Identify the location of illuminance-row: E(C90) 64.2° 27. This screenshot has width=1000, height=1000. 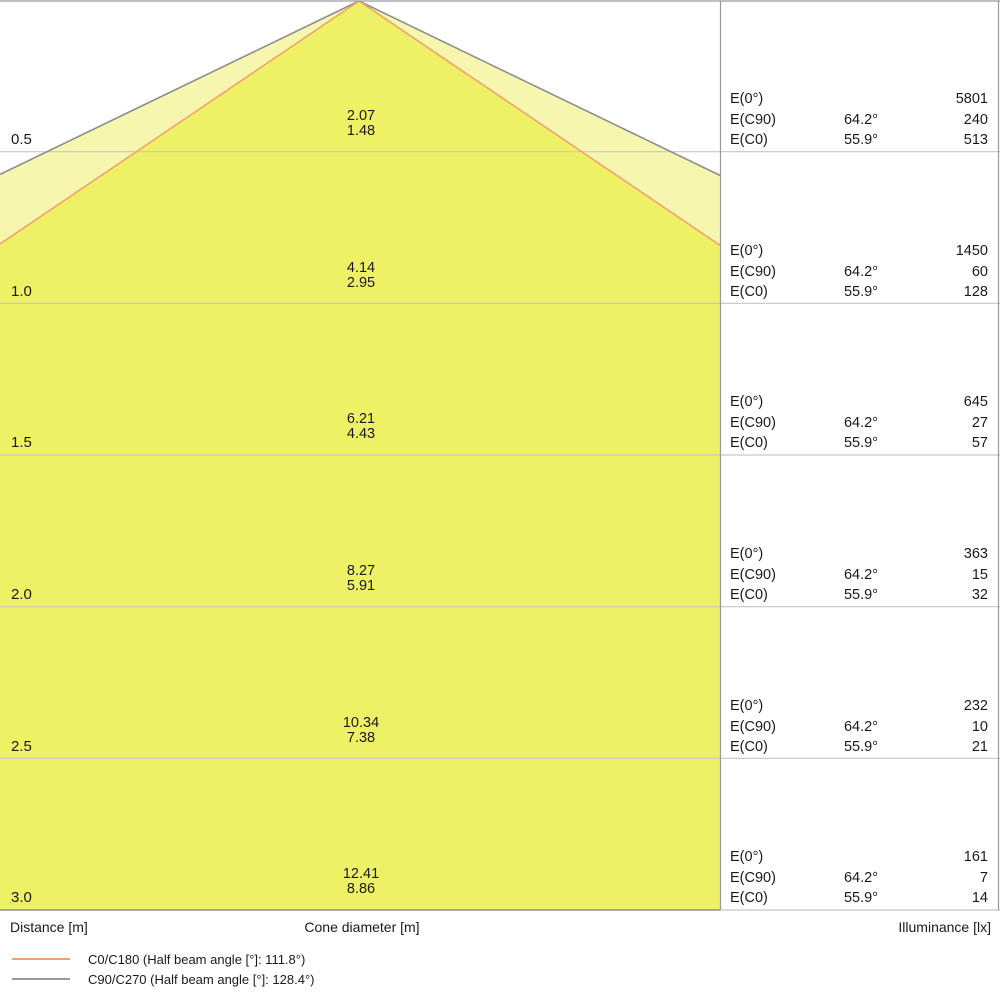
(859, 423).